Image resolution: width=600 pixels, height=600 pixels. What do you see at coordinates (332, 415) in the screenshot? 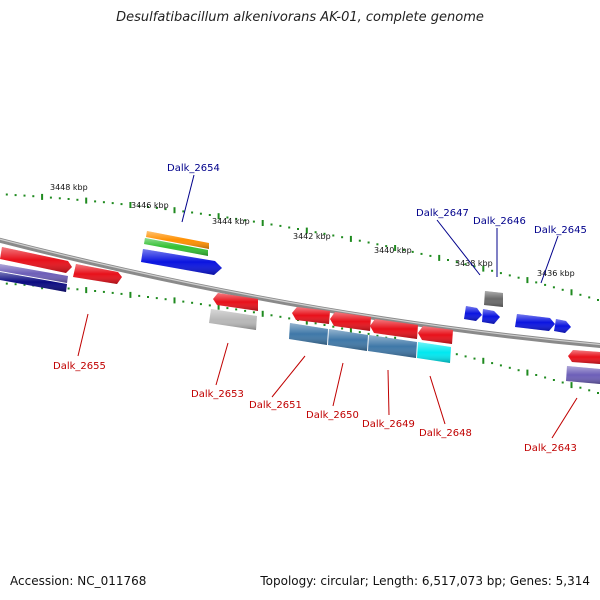
I see `gene-label-dalk-2650: Dalk_2650` at bounding box center [332, 415].